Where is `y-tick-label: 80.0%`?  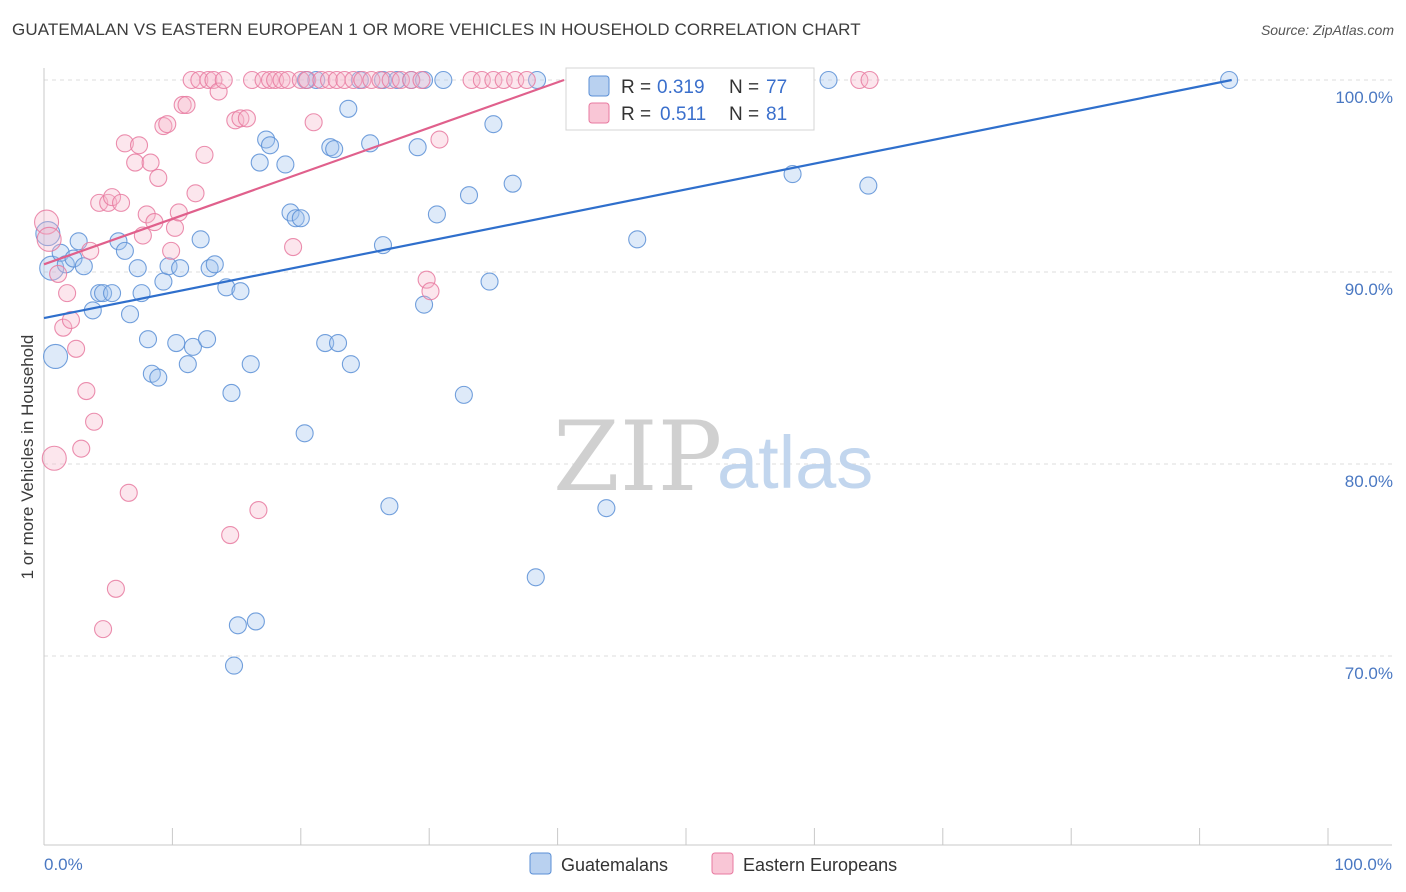
y-tick-label: 80.0% is located at coordinates (1369, 481).